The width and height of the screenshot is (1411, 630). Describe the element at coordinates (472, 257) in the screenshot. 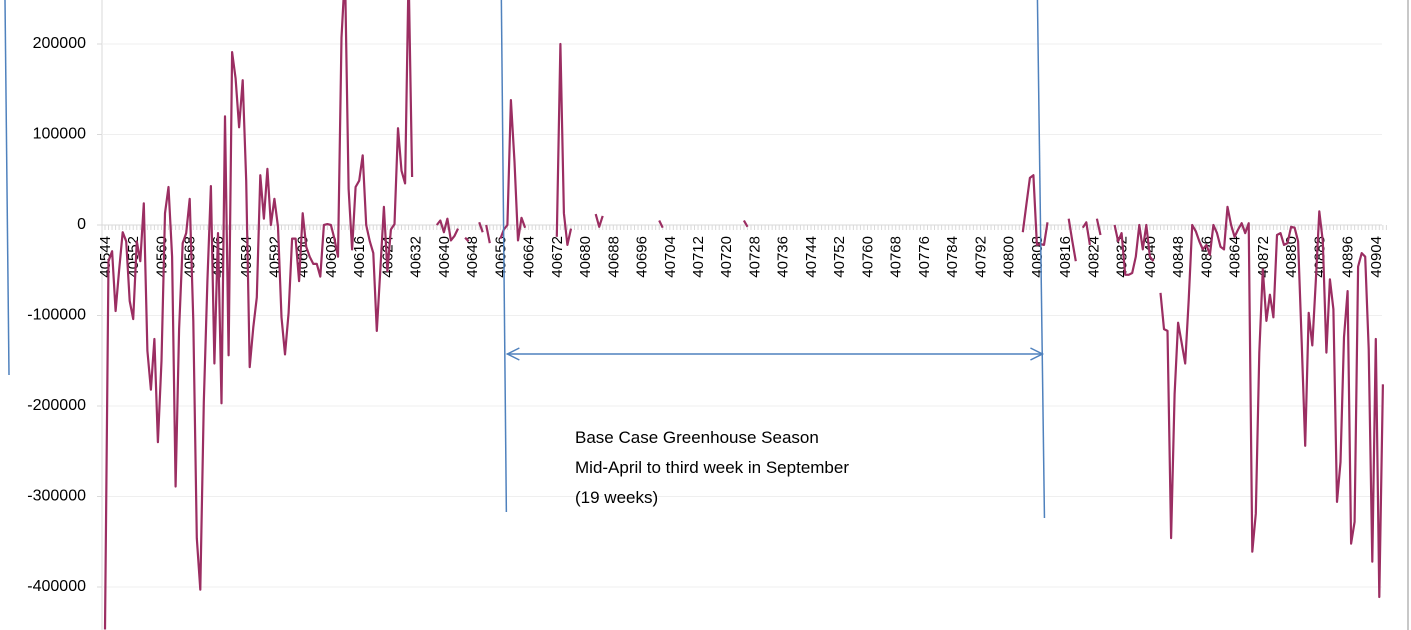

I see `x-tick-label: 40648` at that location.